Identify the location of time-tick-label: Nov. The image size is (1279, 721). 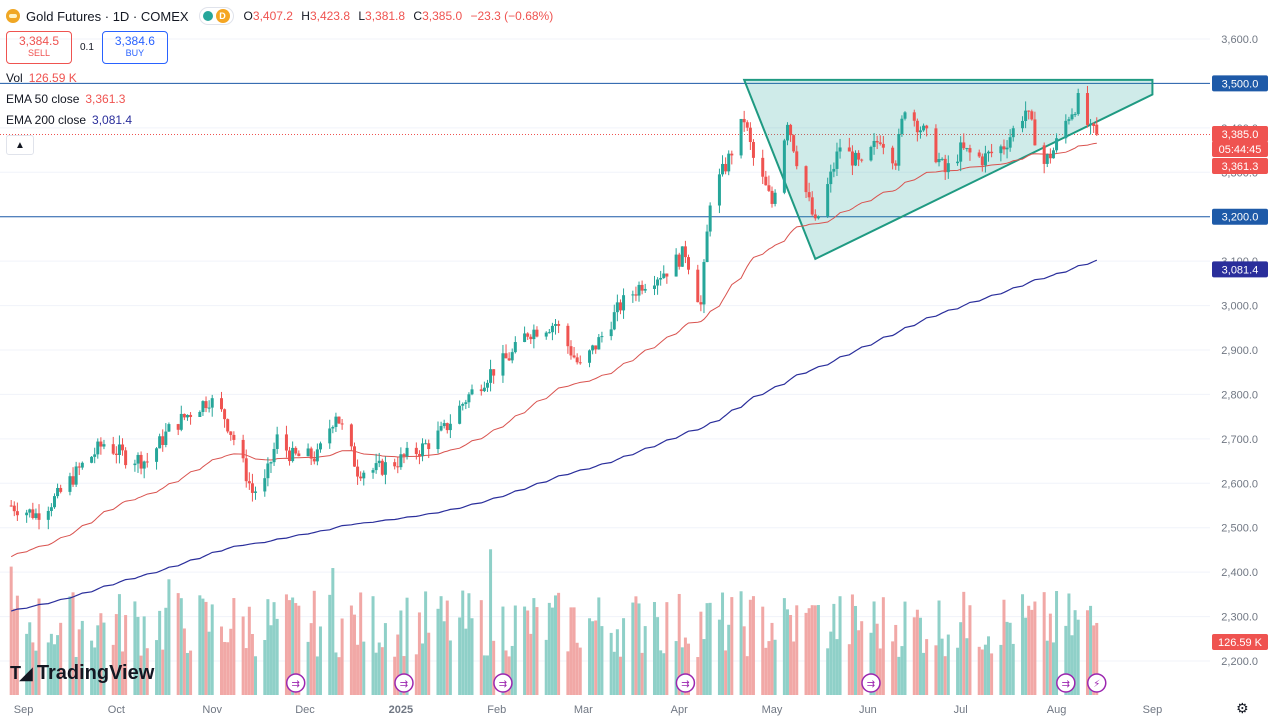
(212, 710).